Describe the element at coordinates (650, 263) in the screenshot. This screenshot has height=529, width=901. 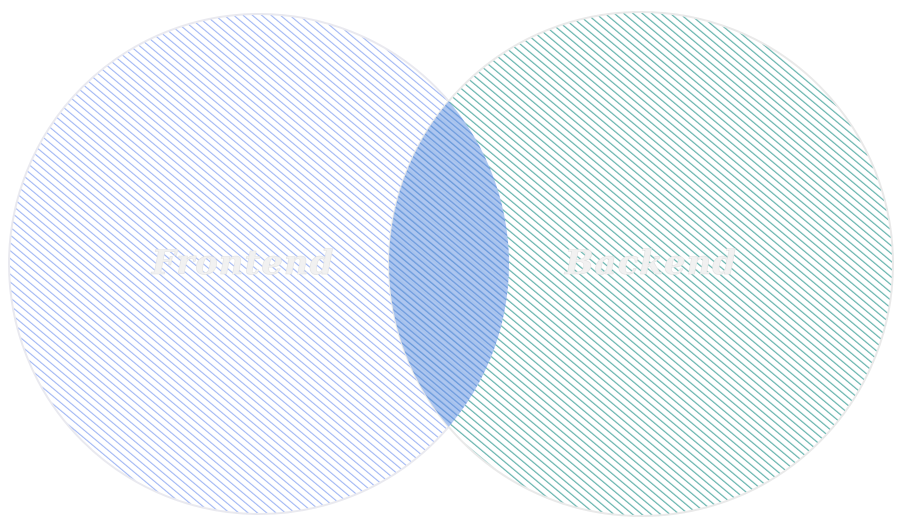
I see `set-label-backend: Backend` at that location.